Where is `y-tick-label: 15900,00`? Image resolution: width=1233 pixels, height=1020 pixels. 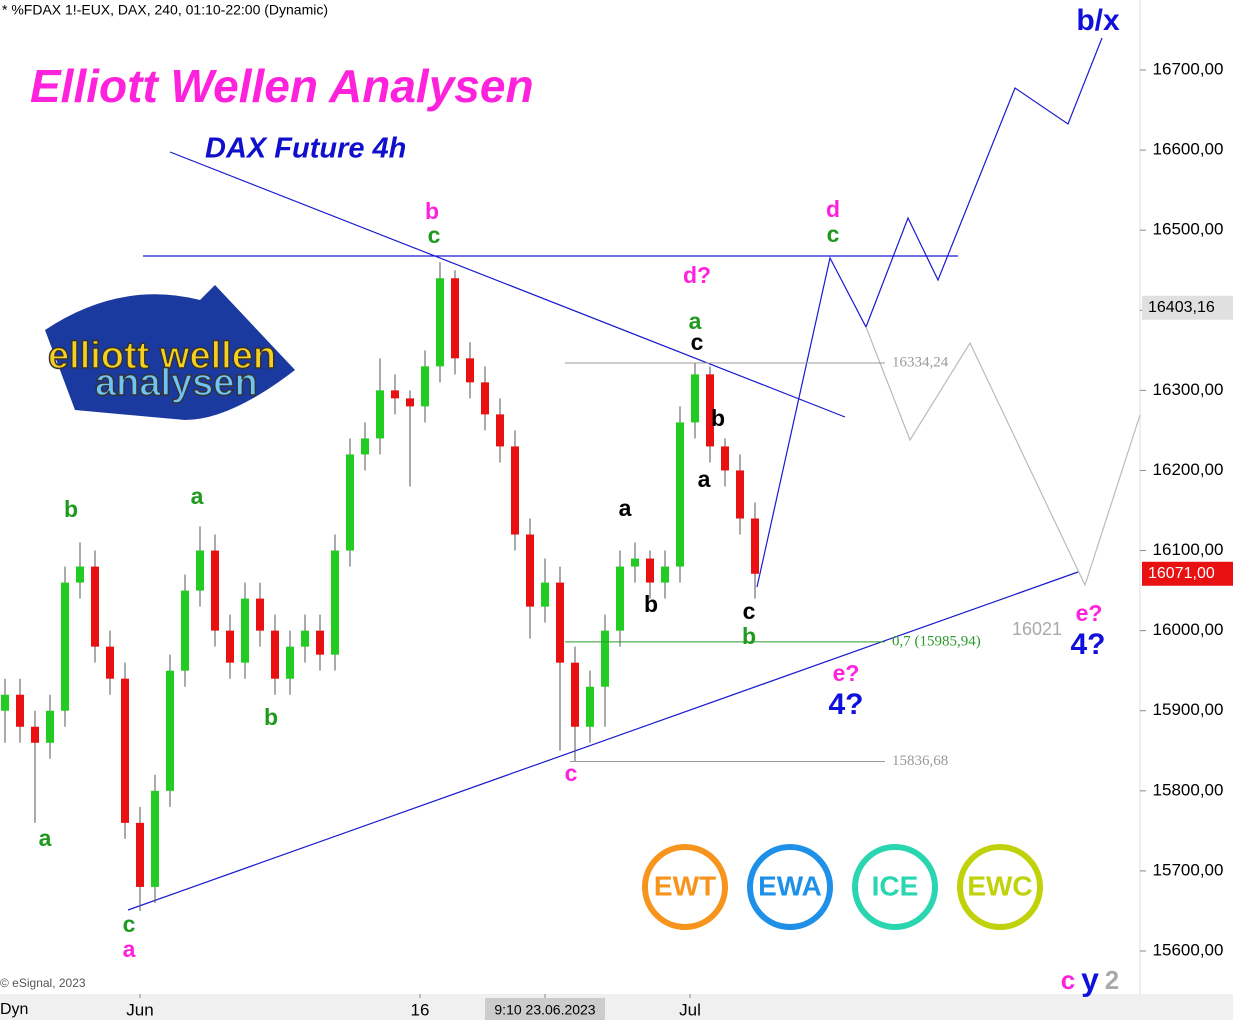
y-tick-label: 15900,00 is located at coordinates (1188, 709).